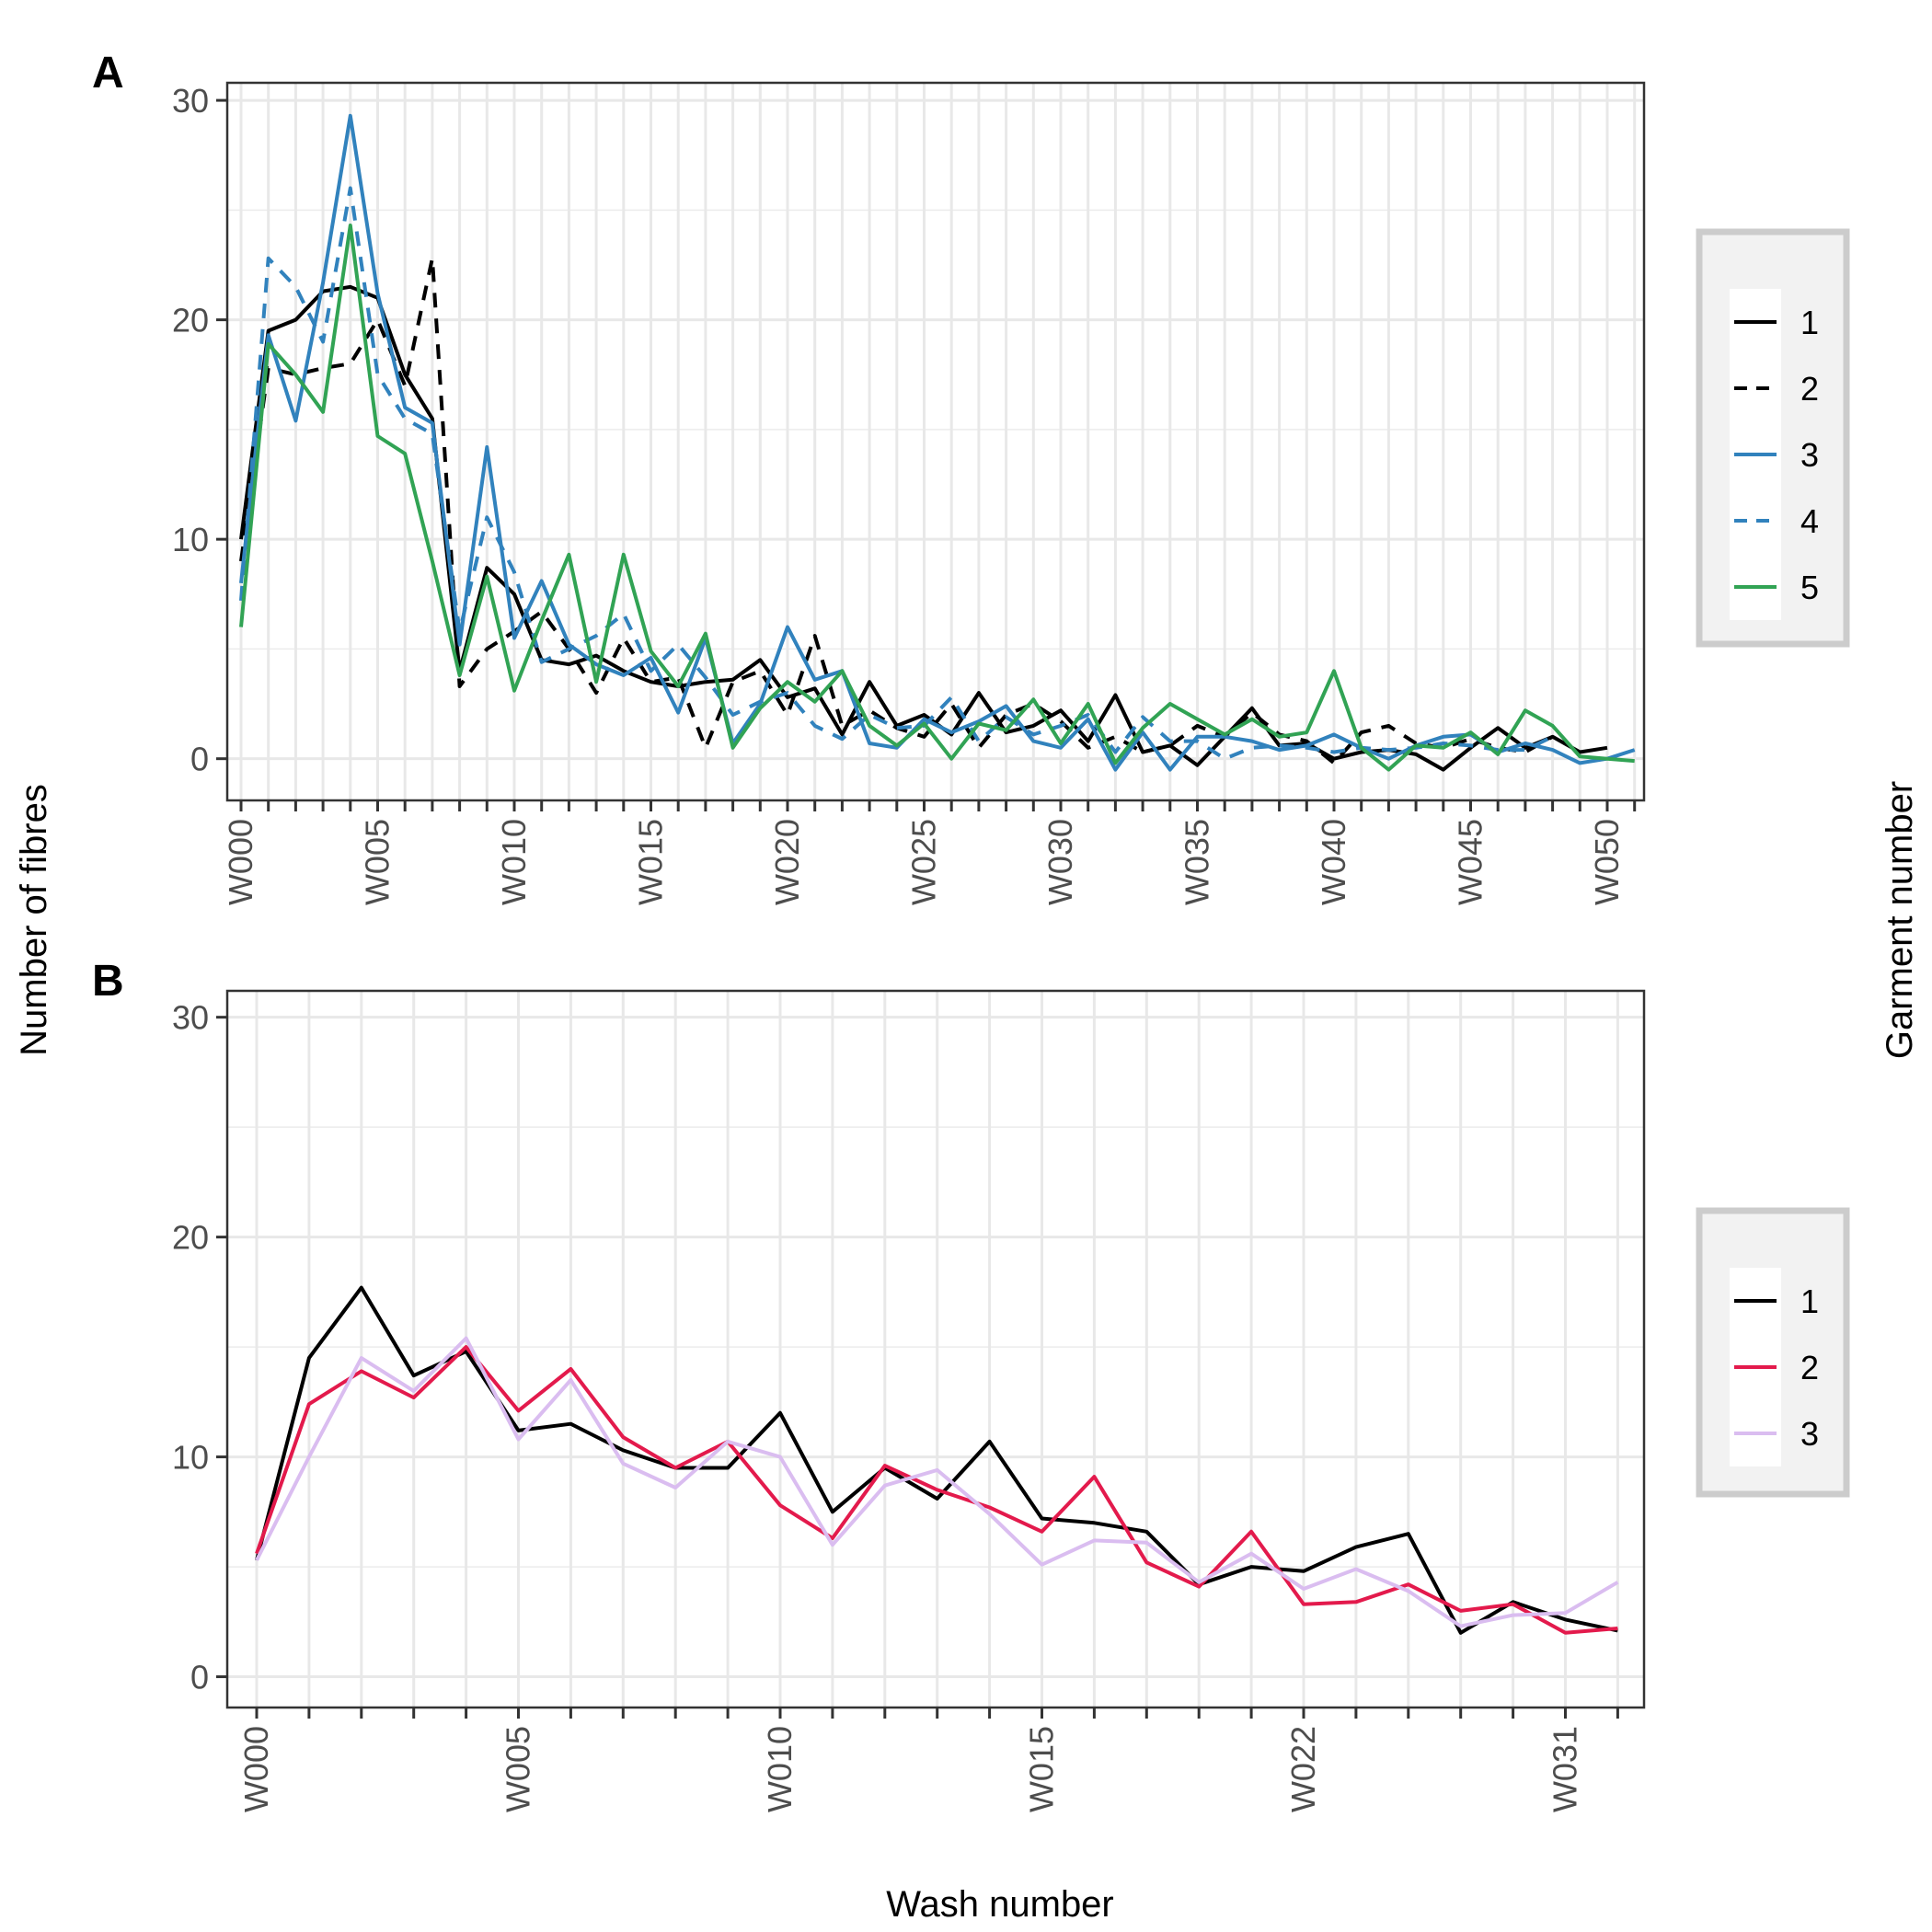  I want to click on x-tick-label: W030, so click(1060, 862).